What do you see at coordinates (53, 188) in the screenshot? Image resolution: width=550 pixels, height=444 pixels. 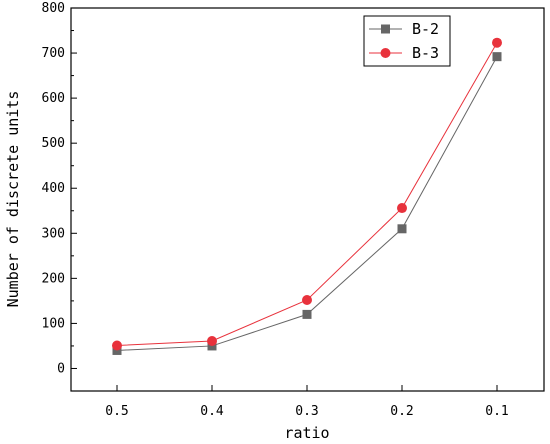 I see `y-tick-label: 400` at bounding box center [53, 188].